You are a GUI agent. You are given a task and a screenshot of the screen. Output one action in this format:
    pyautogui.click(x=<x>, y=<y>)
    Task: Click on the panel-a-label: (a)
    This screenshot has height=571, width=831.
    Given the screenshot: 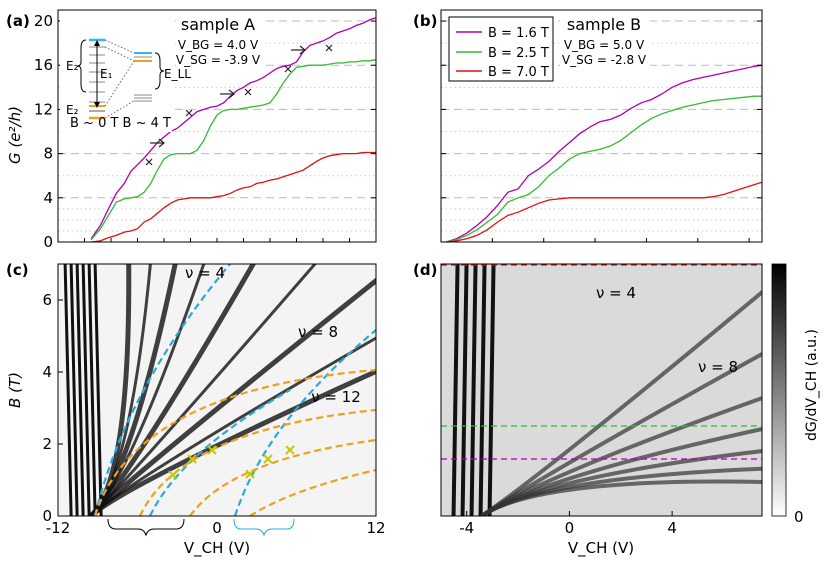 What is the action you would take?
    pyautogui.click(x=18, y=21)
    